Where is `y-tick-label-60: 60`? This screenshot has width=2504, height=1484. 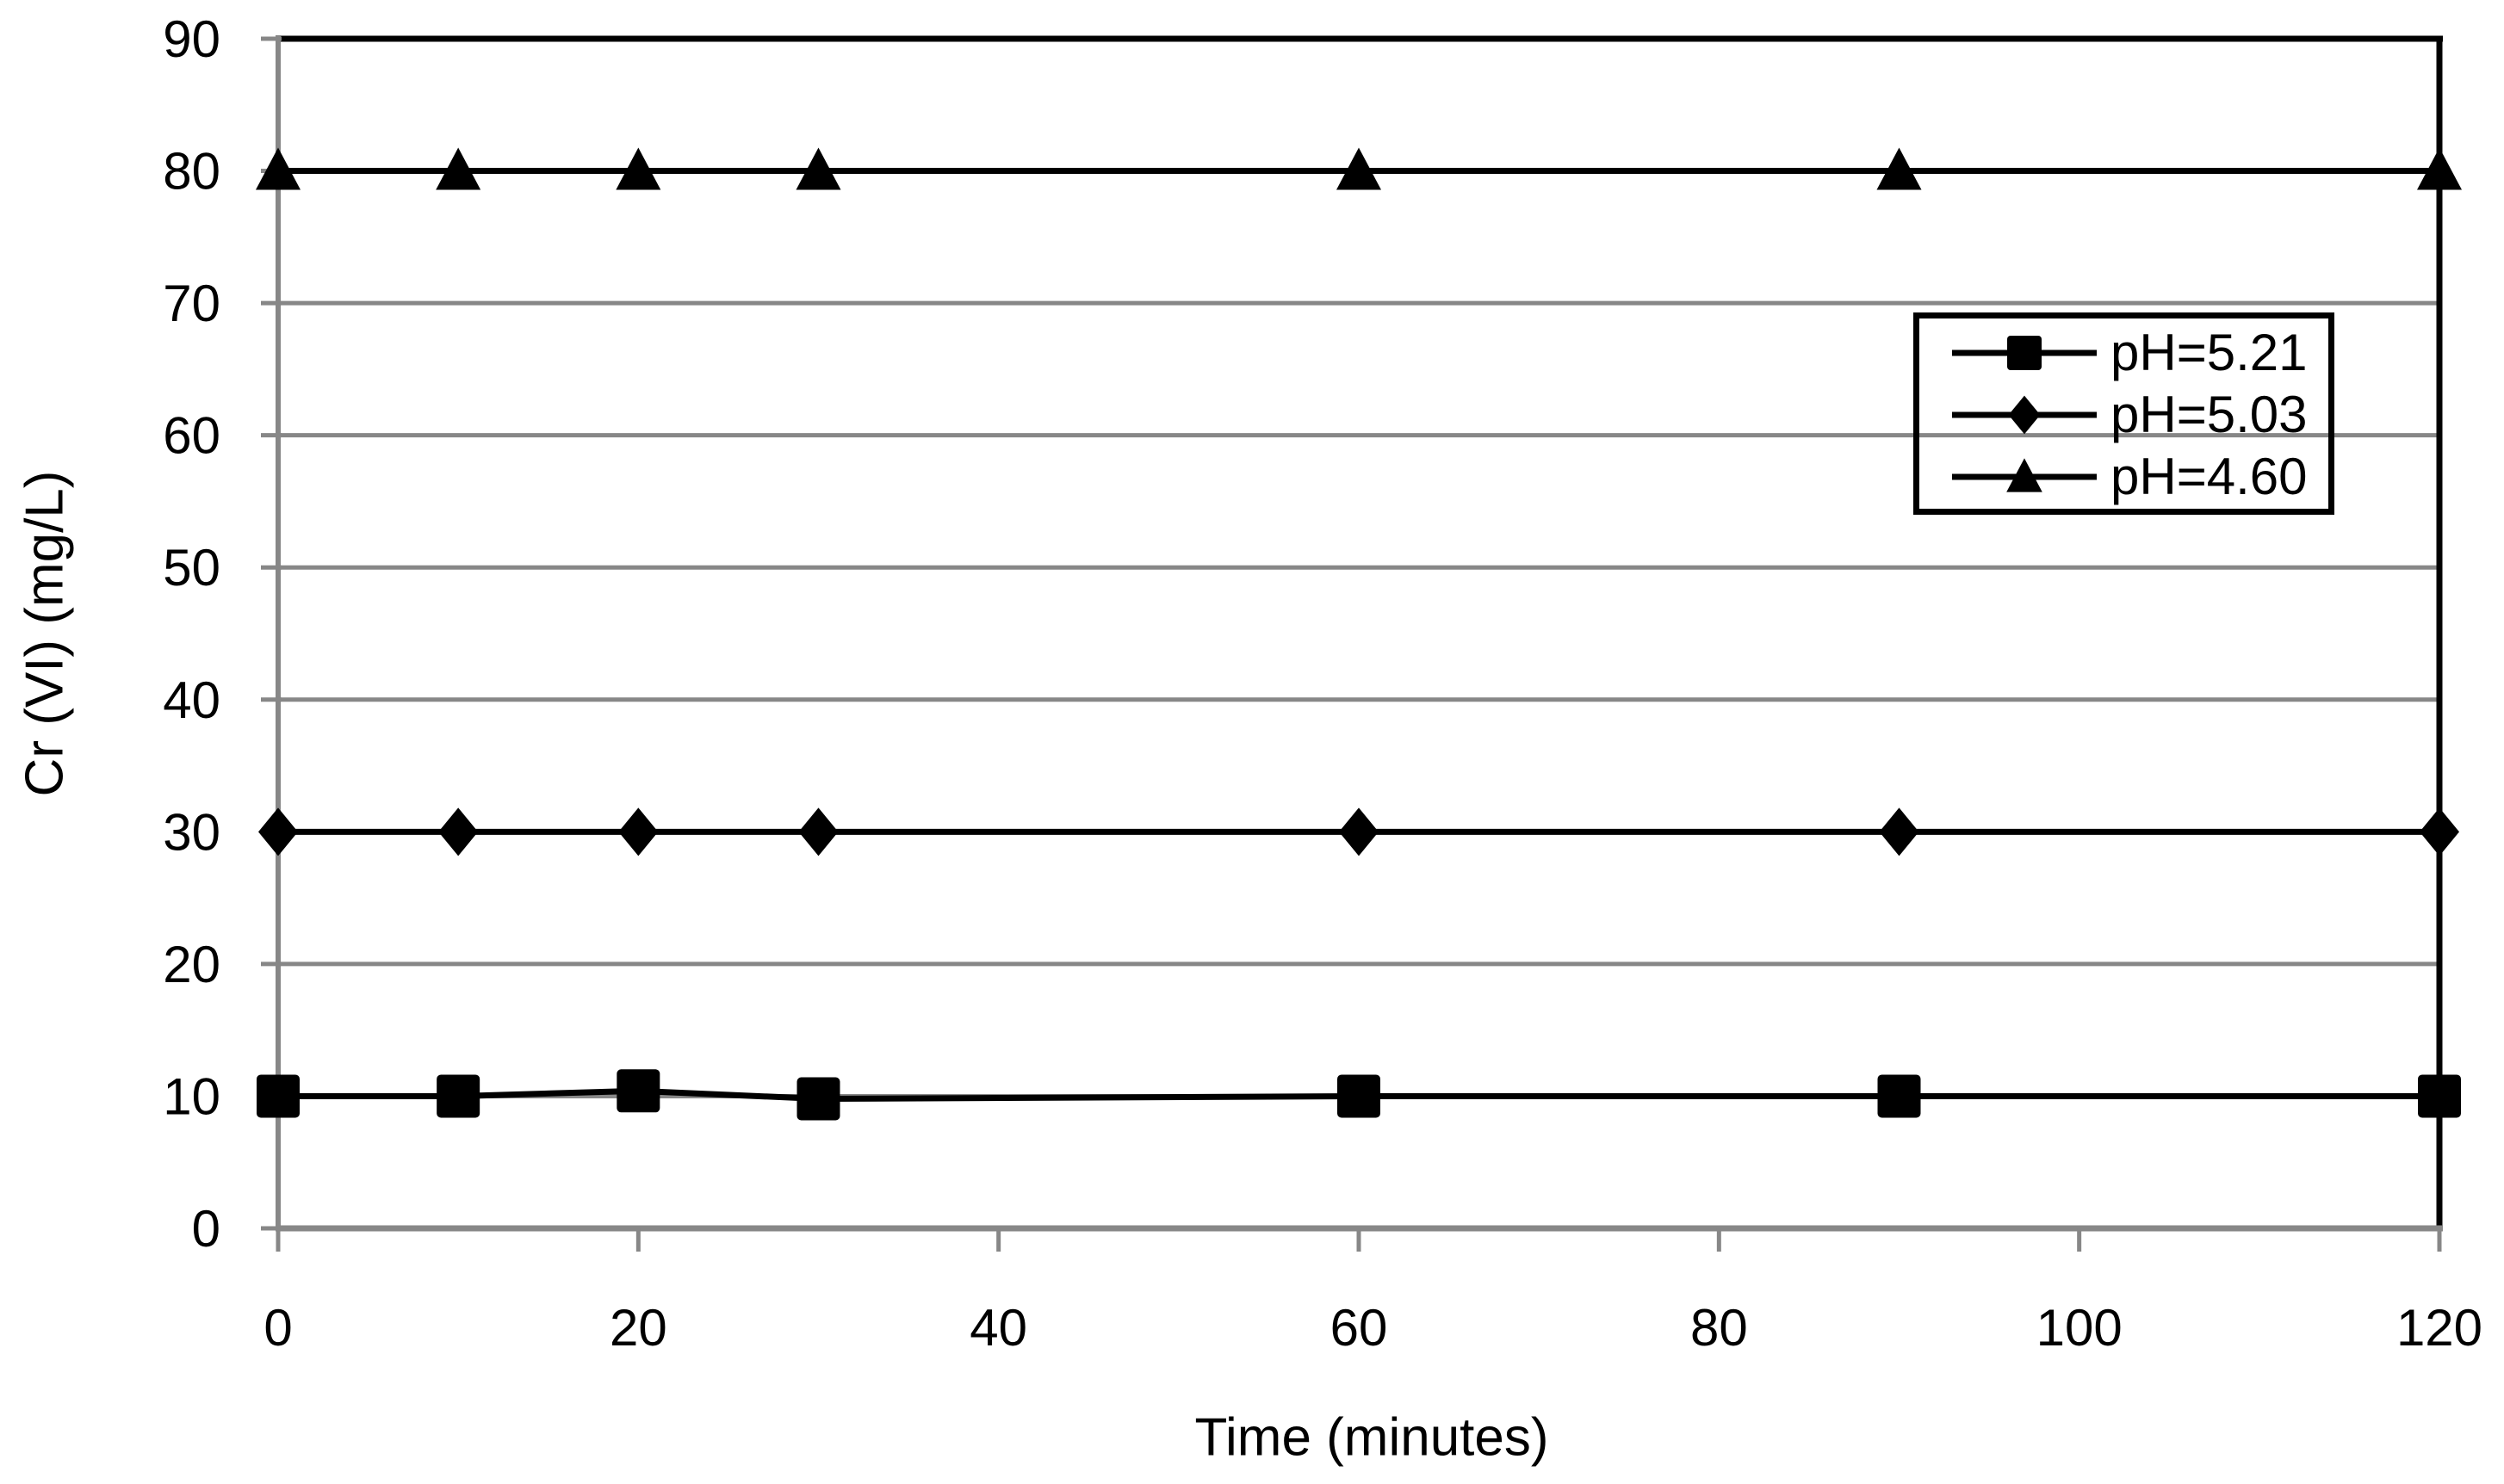
y-tick-label-60: 60 is located at coordinates (191, 436).